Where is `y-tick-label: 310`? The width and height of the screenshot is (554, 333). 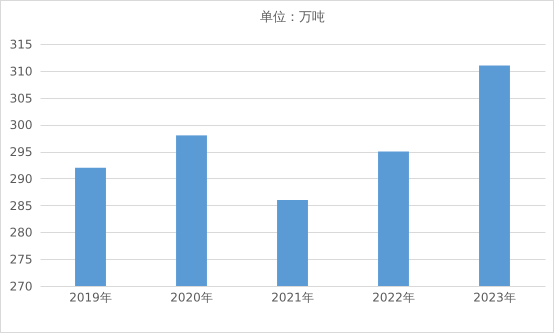 y-tick-label: 310 is located at coordinates (21, 71).